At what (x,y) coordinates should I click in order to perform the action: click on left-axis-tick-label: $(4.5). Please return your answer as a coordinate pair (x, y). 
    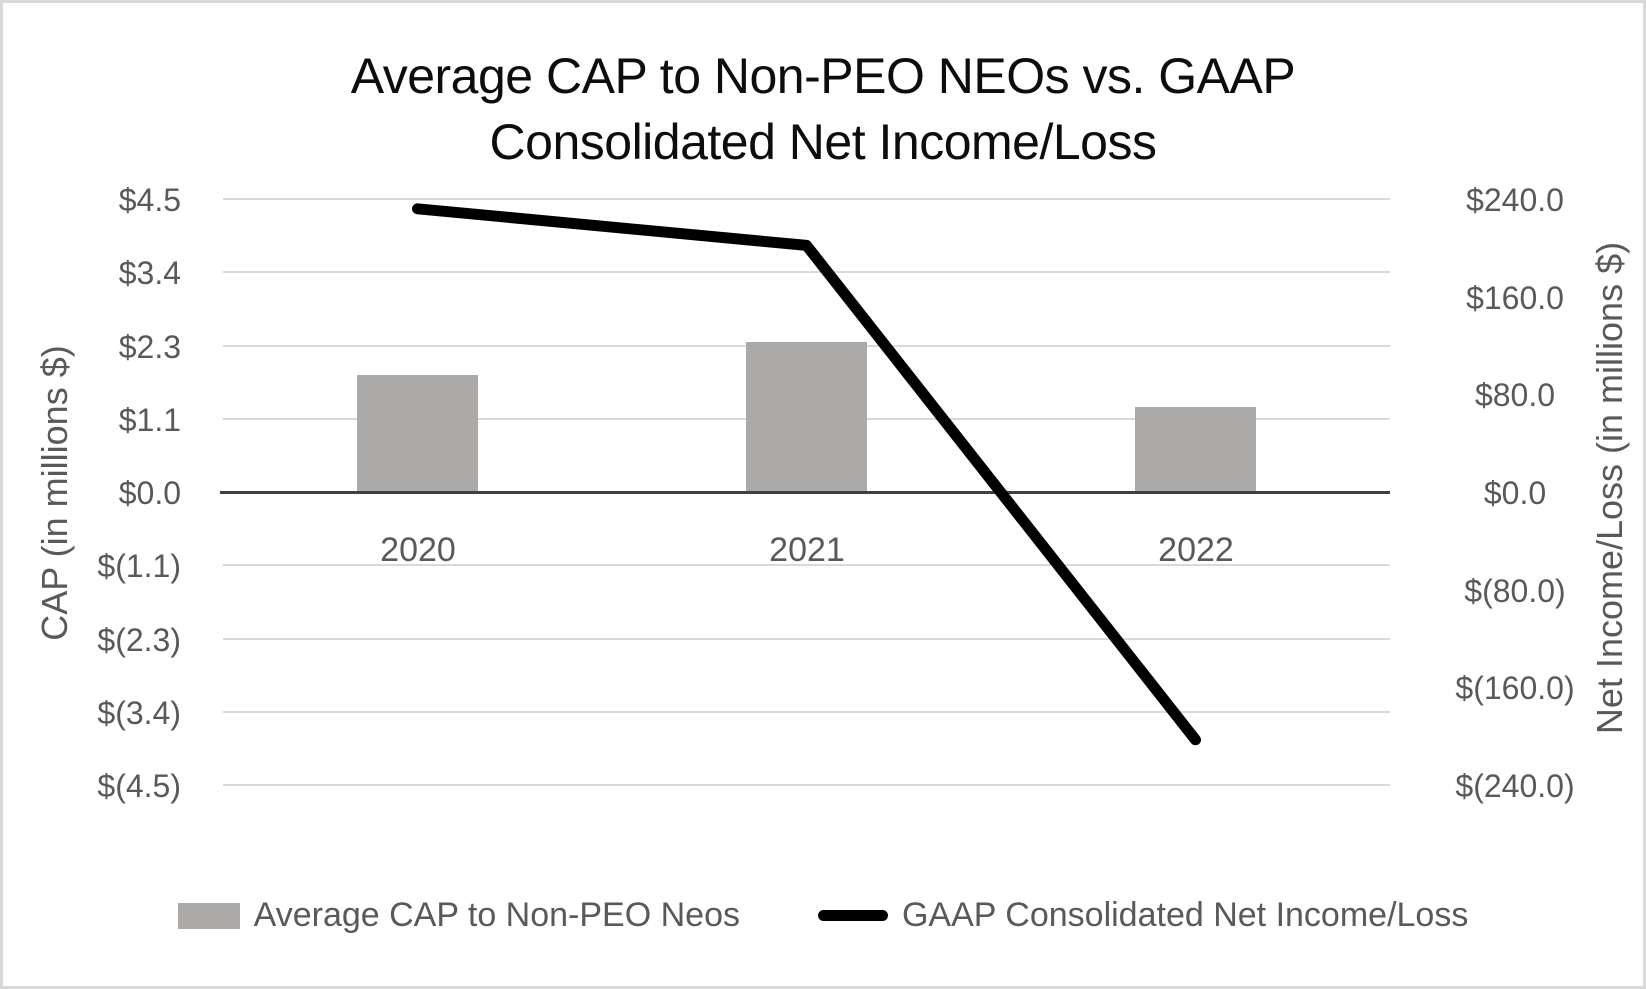
    Looking at the image, I should click on (139, 786).